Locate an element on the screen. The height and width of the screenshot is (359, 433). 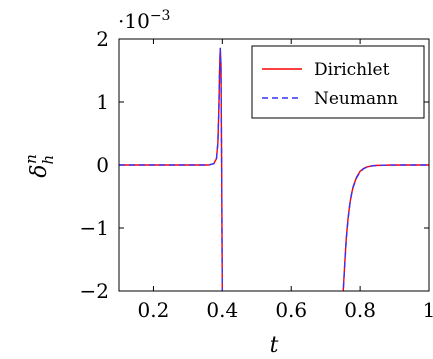
y-axis-label-sup: n is located at coordinates (31, 159).